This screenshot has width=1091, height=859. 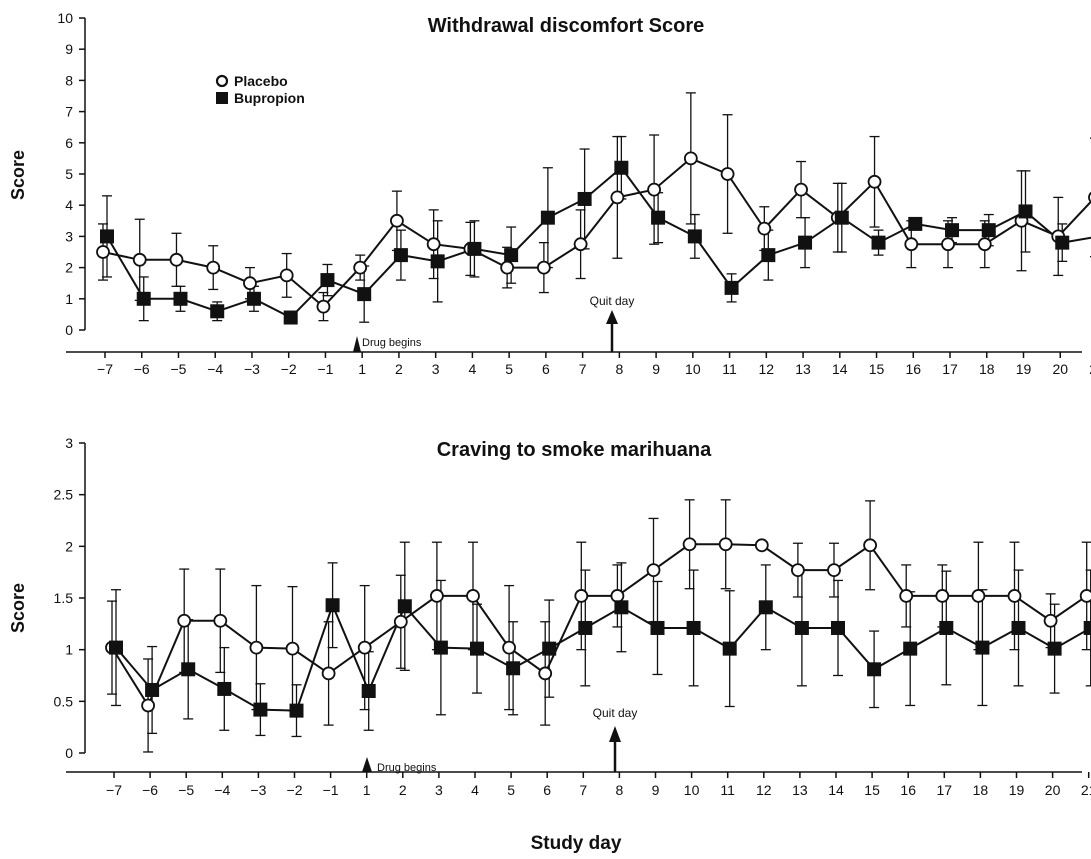 What do you see at coordinates (64, 495) in the screenshot?
I see `y-tick-label: 2.5` at bounding box center [64, 495].